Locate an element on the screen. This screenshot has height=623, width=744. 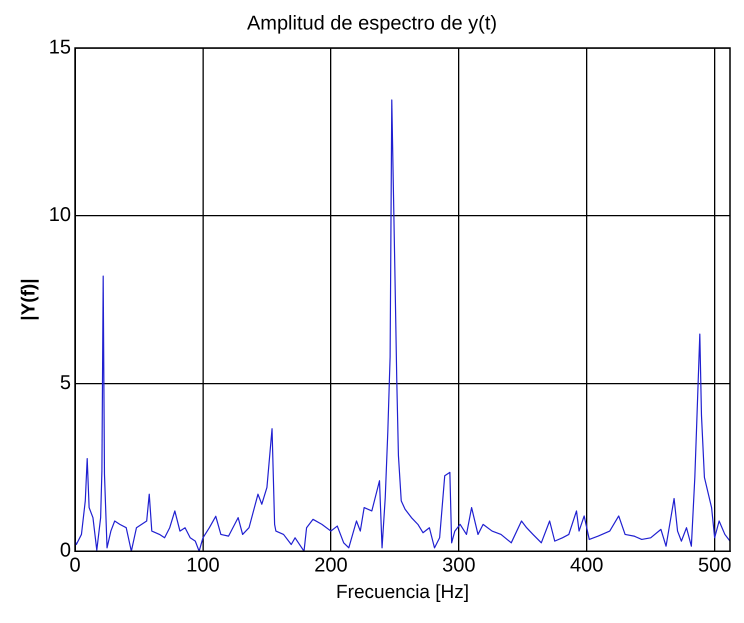
x-tick-label: 500 is located at coordinates (715, 565).